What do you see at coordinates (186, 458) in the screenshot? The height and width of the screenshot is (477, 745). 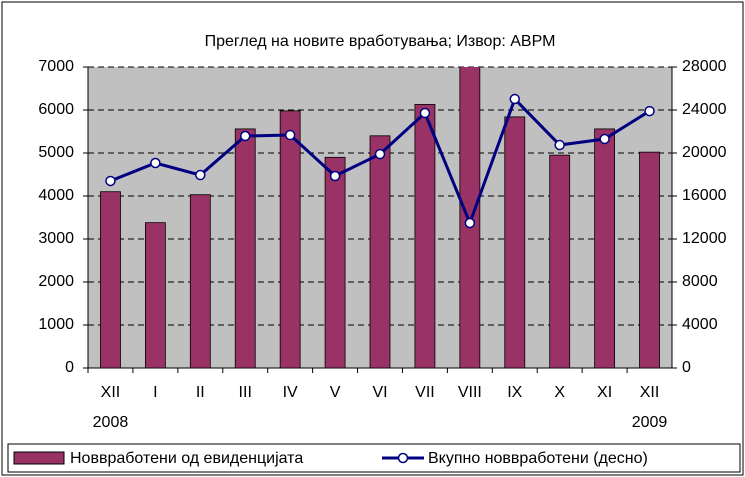 I see `legend-label: Новвработени од евиденцијата` at bounding box center [186, 458].